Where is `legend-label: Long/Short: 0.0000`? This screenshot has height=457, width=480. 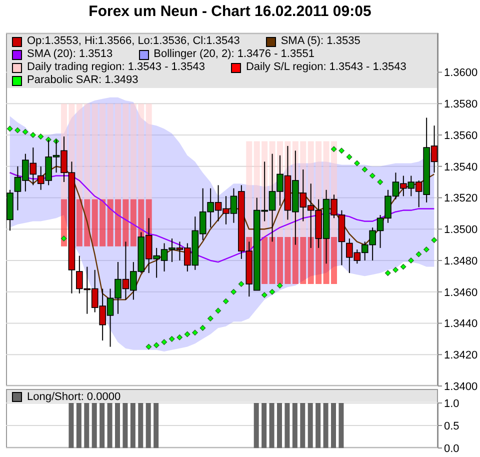
legend-label: Long/Short: 0.0000 is located at coordinates (74, 397).